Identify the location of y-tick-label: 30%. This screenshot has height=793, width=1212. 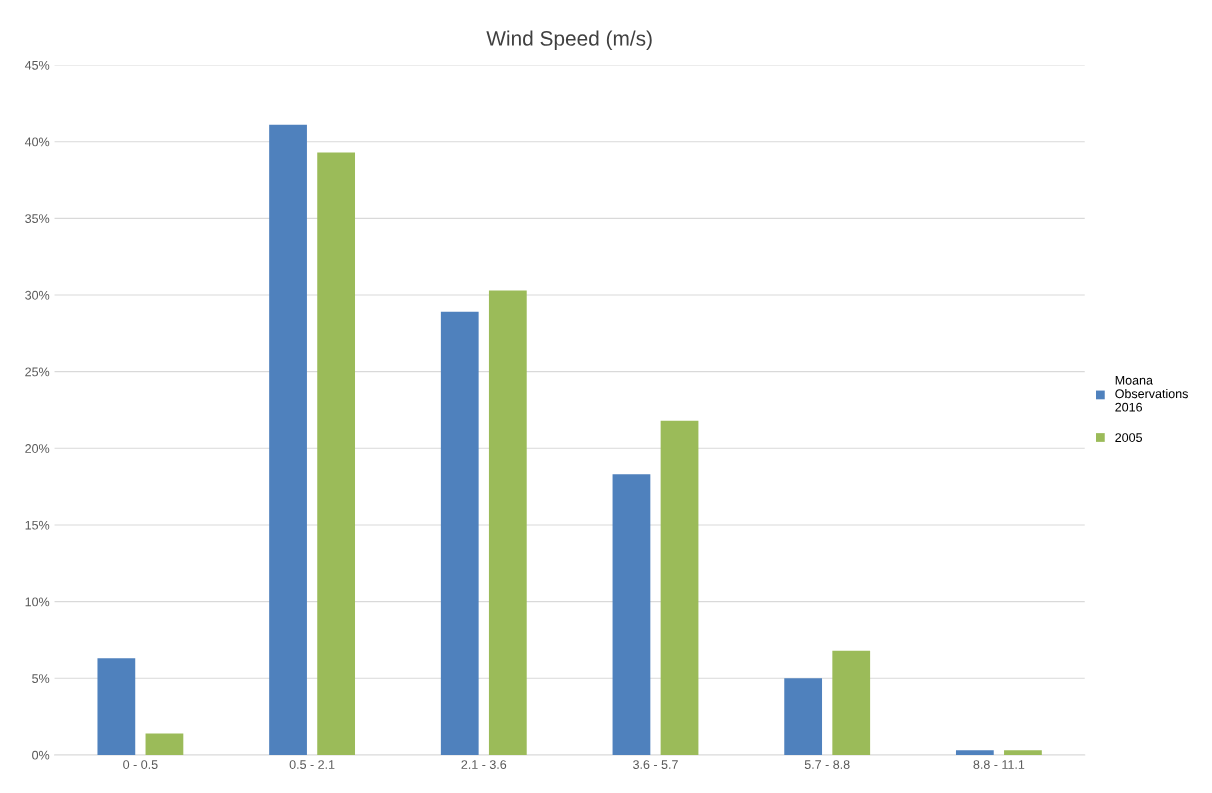
(37, 295).